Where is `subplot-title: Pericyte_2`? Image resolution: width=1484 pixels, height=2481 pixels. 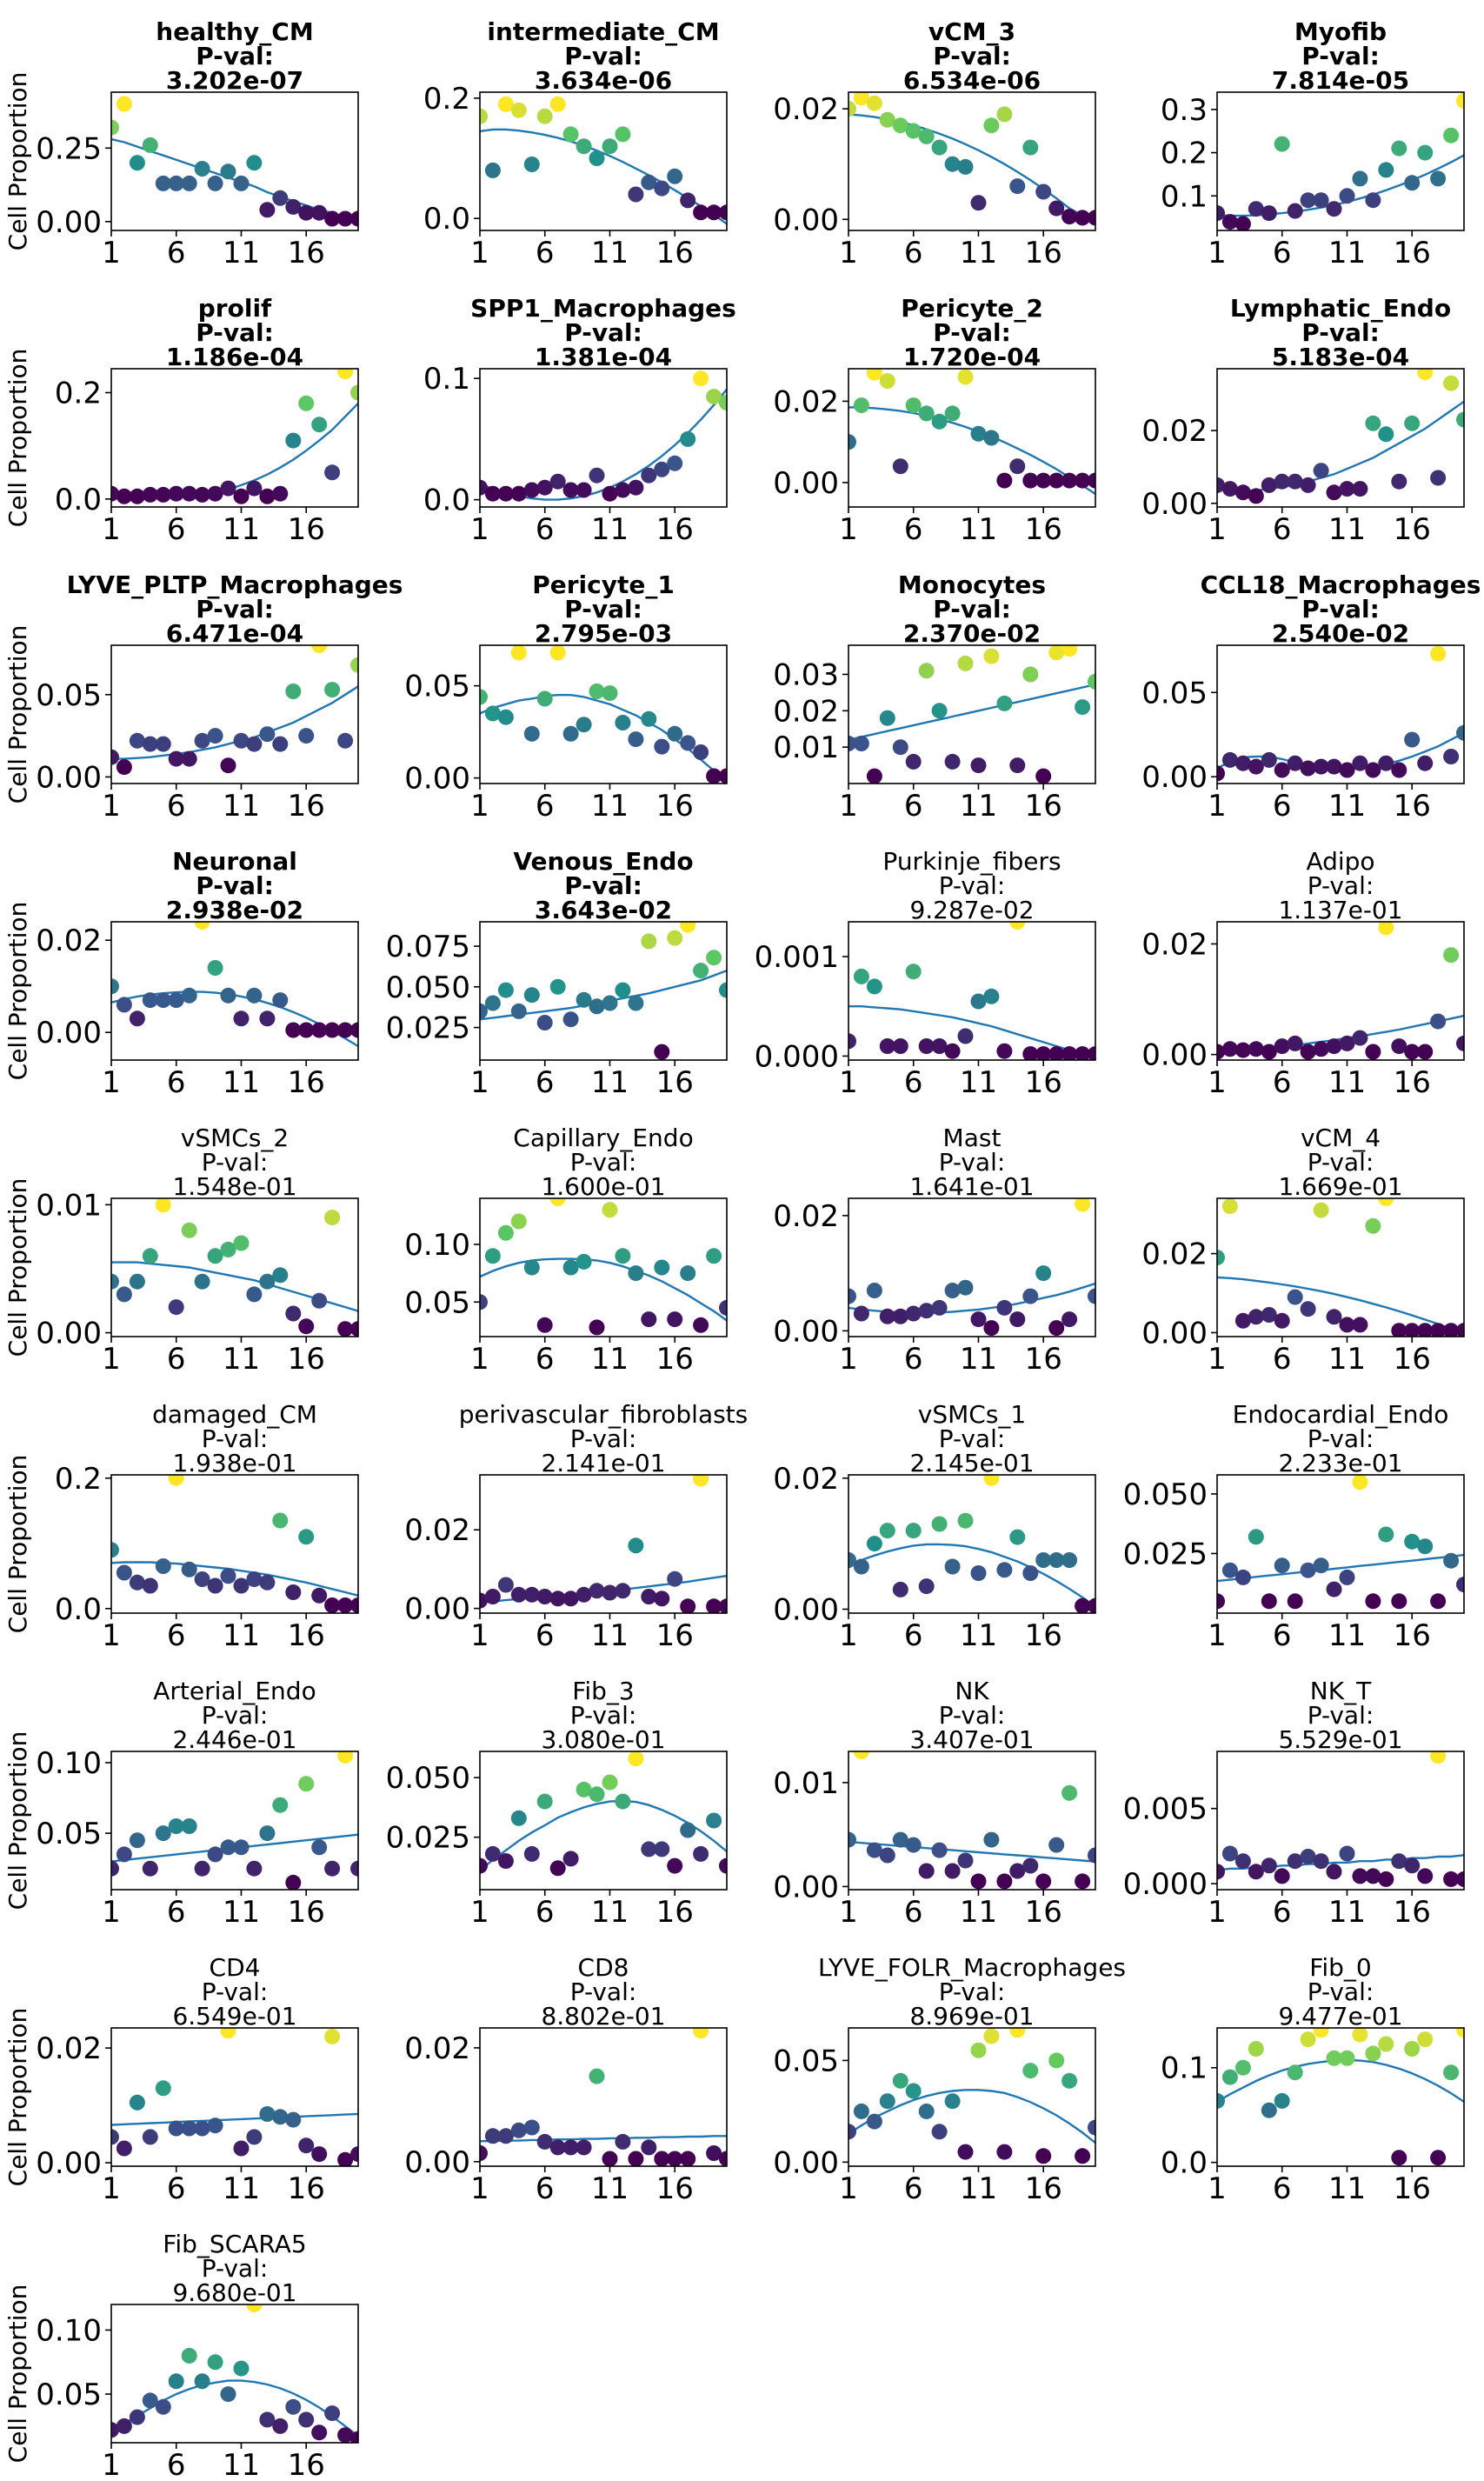 subplot-title: Pericyte_2 is located at coordinates (972, 308).